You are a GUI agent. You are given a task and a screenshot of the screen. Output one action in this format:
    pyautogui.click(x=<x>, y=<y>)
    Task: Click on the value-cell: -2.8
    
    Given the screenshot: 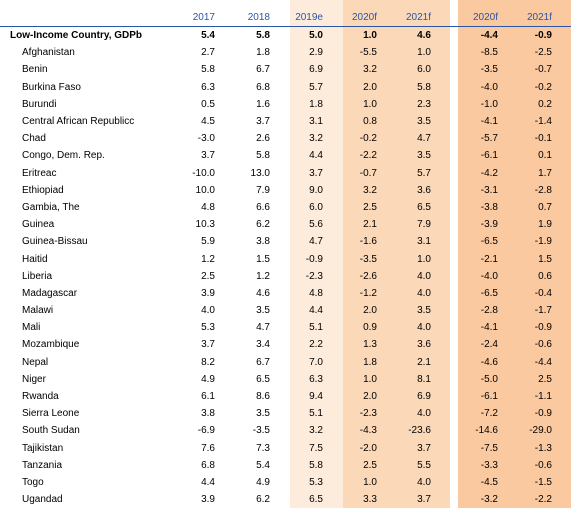 What is the action you would take?
    pyautogui.click(x=489, y=310)
    